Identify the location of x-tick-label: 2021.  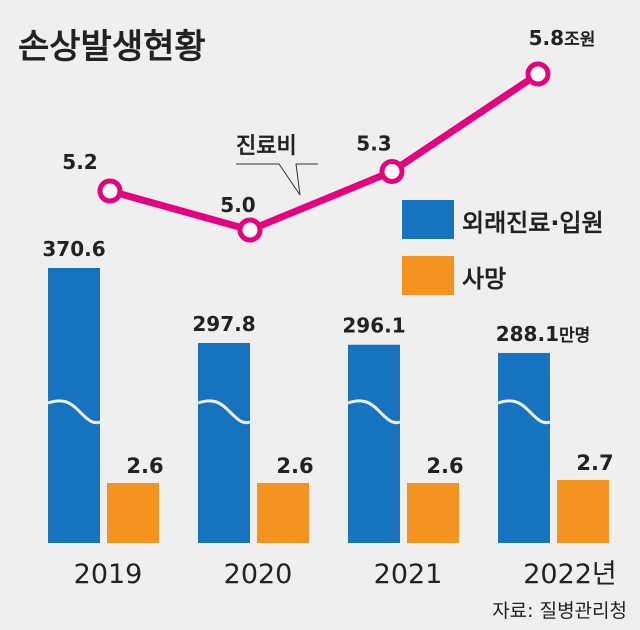
(408, 574).